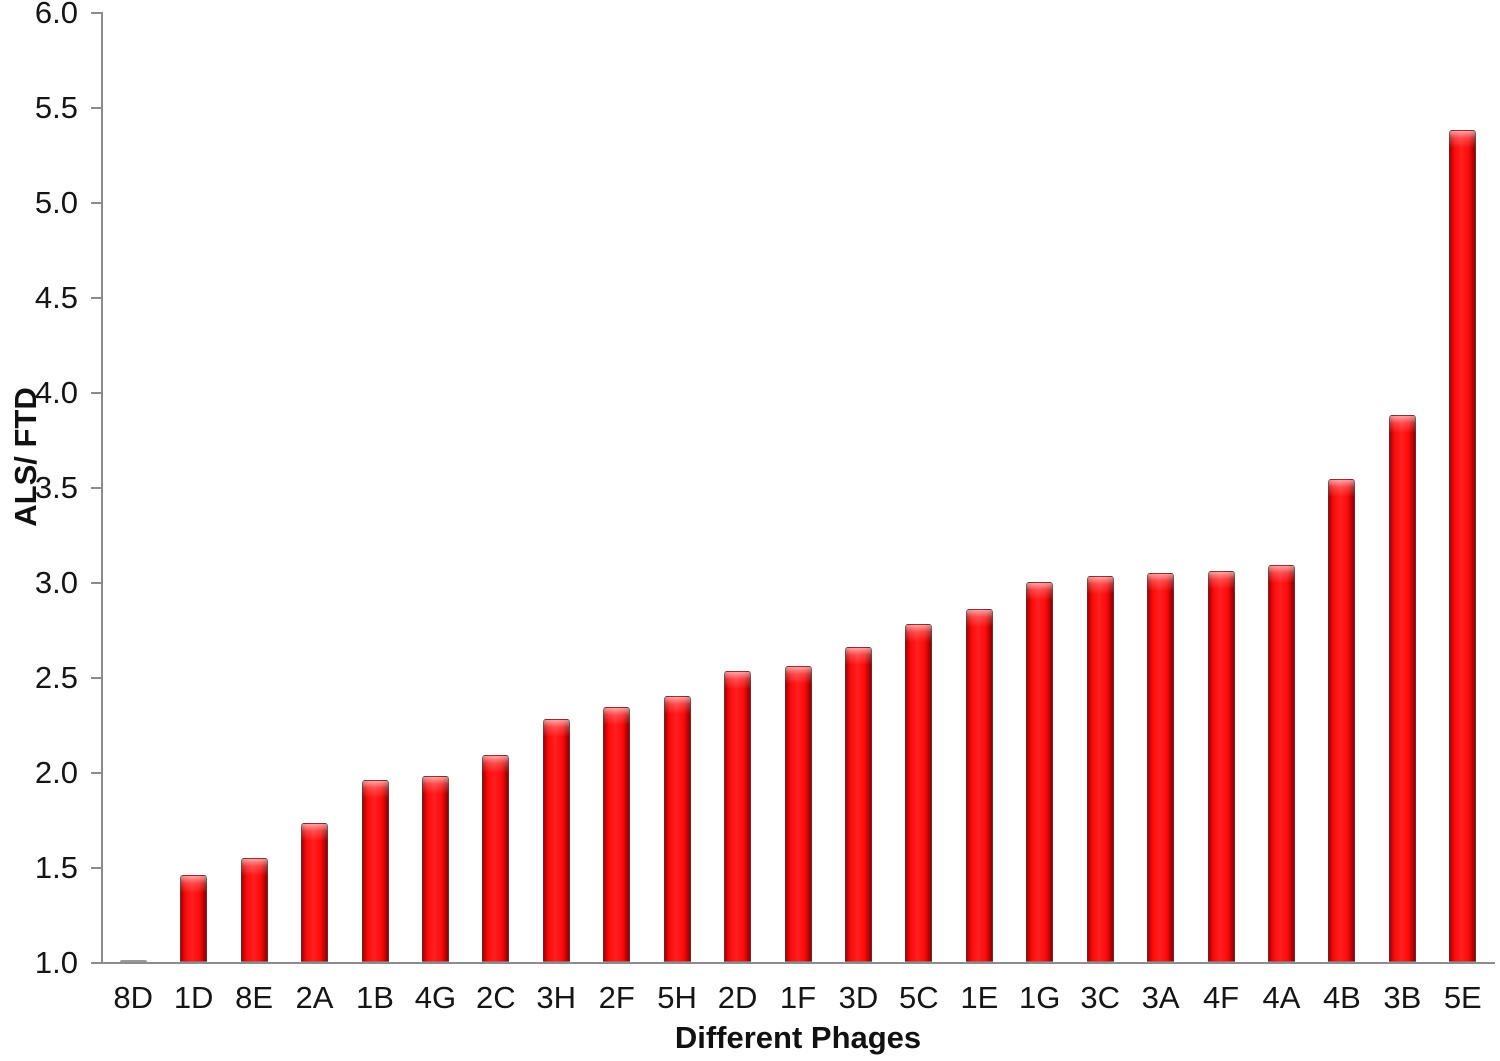 This screenshot has height=1061, width=1500. Describe the element at coordinates (56, 772) in the screenshot. I see `y-tick-label: 2.0` at that location.